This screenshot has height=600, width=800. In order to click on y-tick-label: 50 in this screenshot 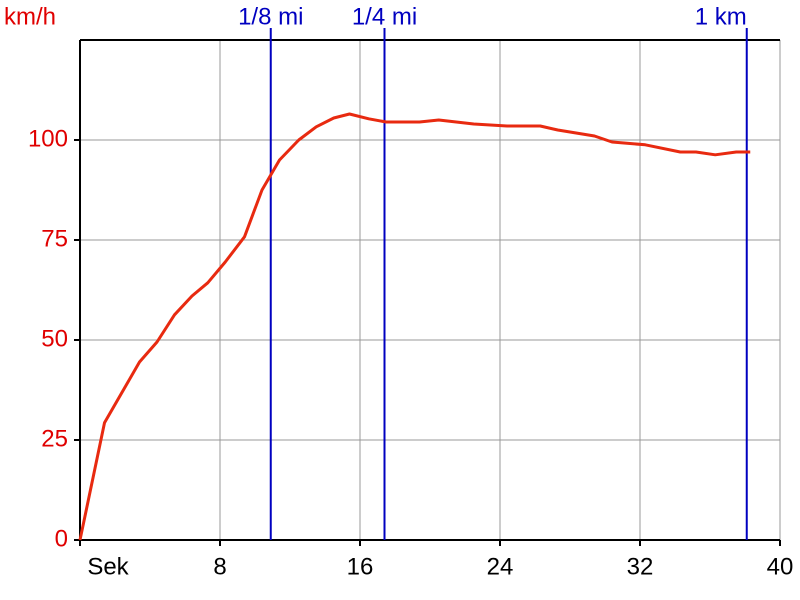, I will do `click(54, 338)`.